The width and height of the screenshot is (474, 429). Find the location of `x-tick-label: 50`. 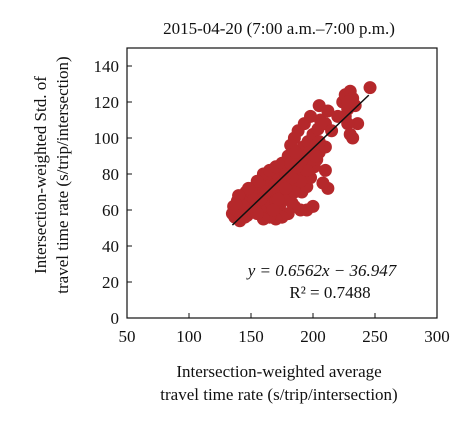

x-tick-label: 50 is located at coordinates (127, 336).